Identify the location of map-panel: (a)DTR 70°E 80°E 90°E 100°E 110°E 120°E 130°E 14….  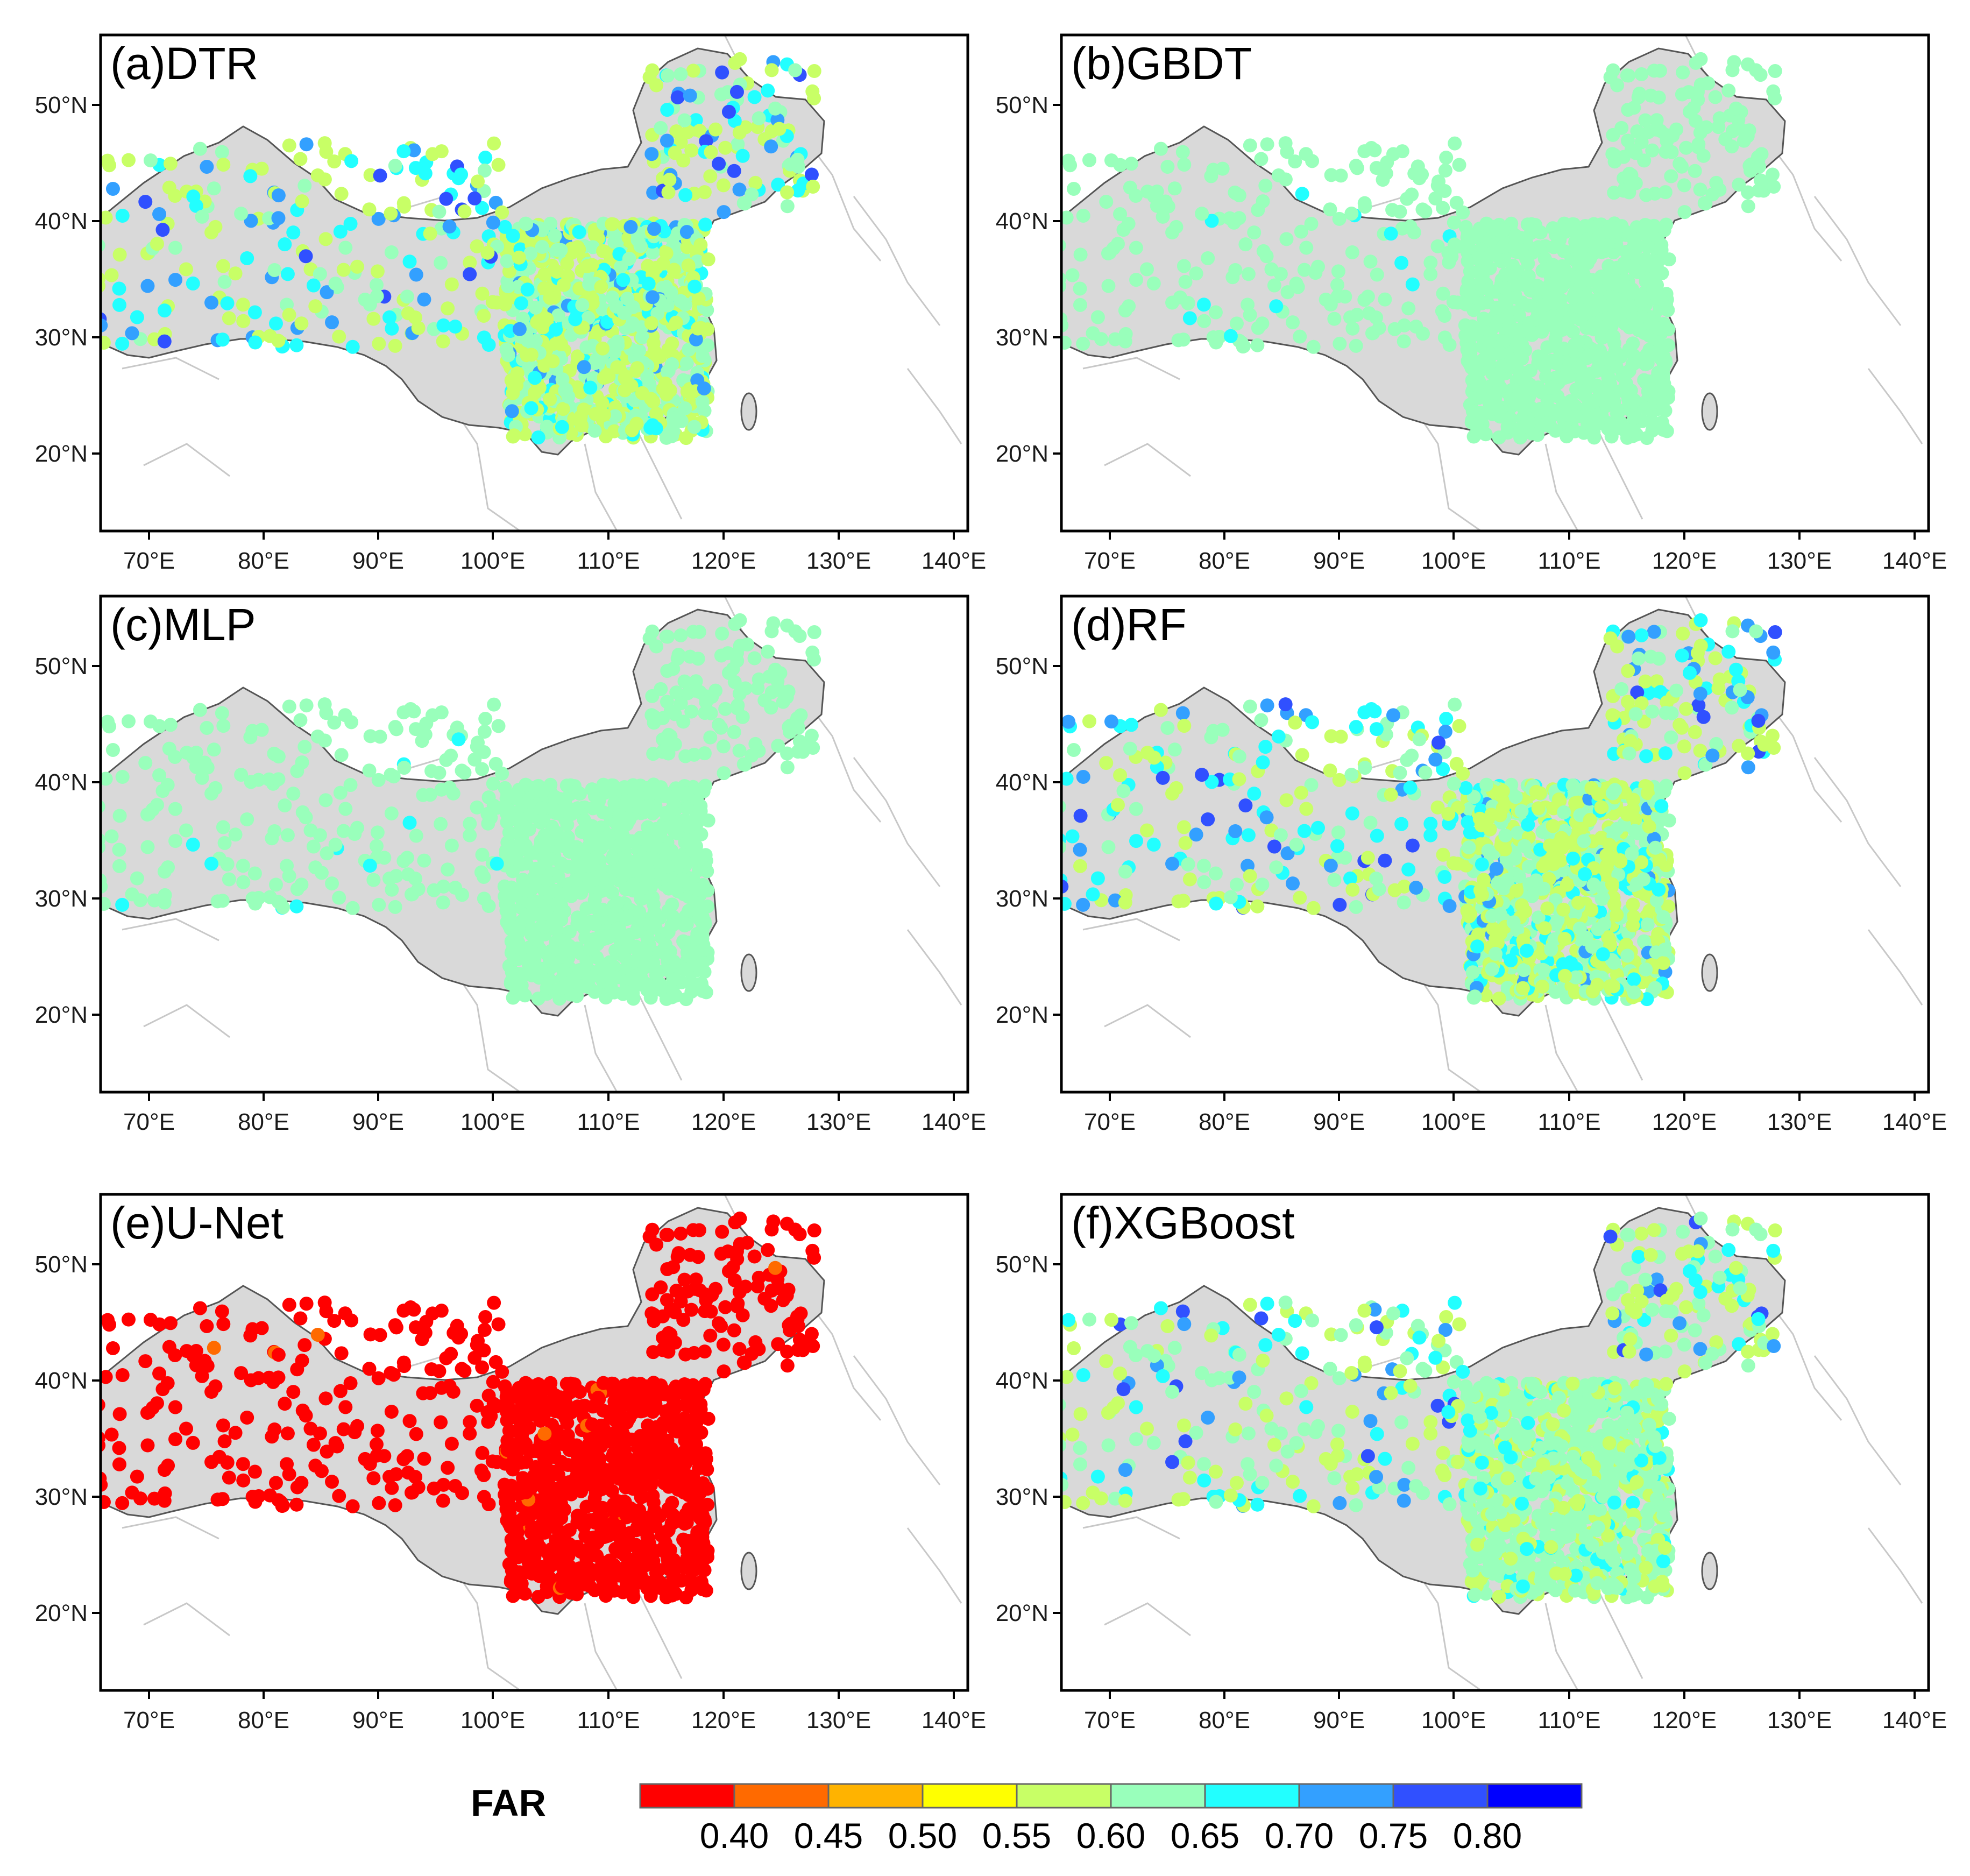
(510, 303).